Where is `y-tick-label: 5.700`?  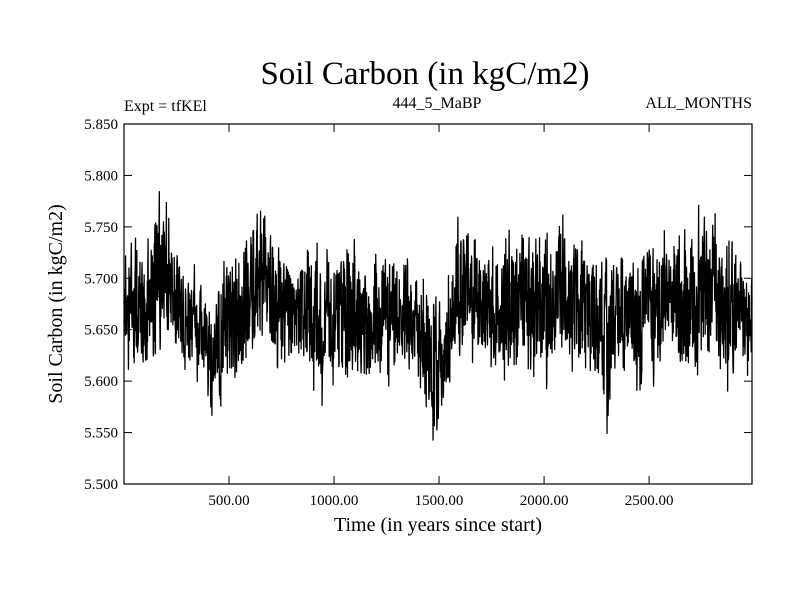 y-tick-label: 5.700 is located at coordinates (101, 279).